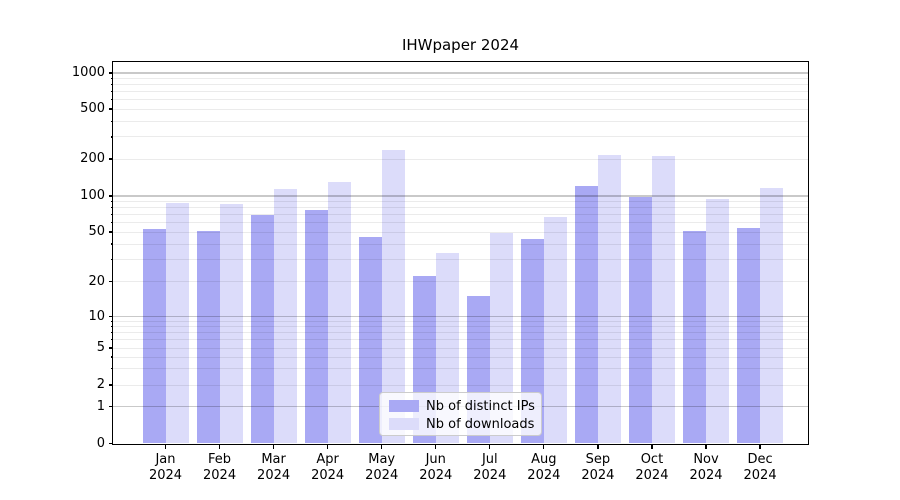 This screenshot has width=900, height=500. I want to click on x-tick-label-may: May 2024, so click(382, 467).